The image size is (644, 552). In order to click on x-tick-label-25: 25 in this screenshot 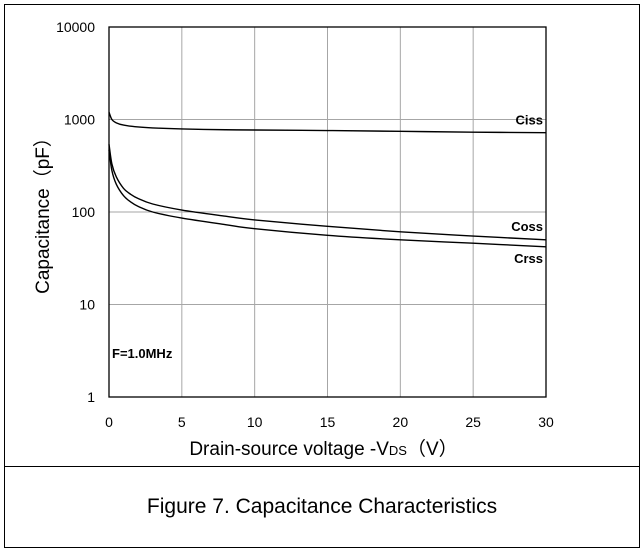, I will do `click(473, 422)`.